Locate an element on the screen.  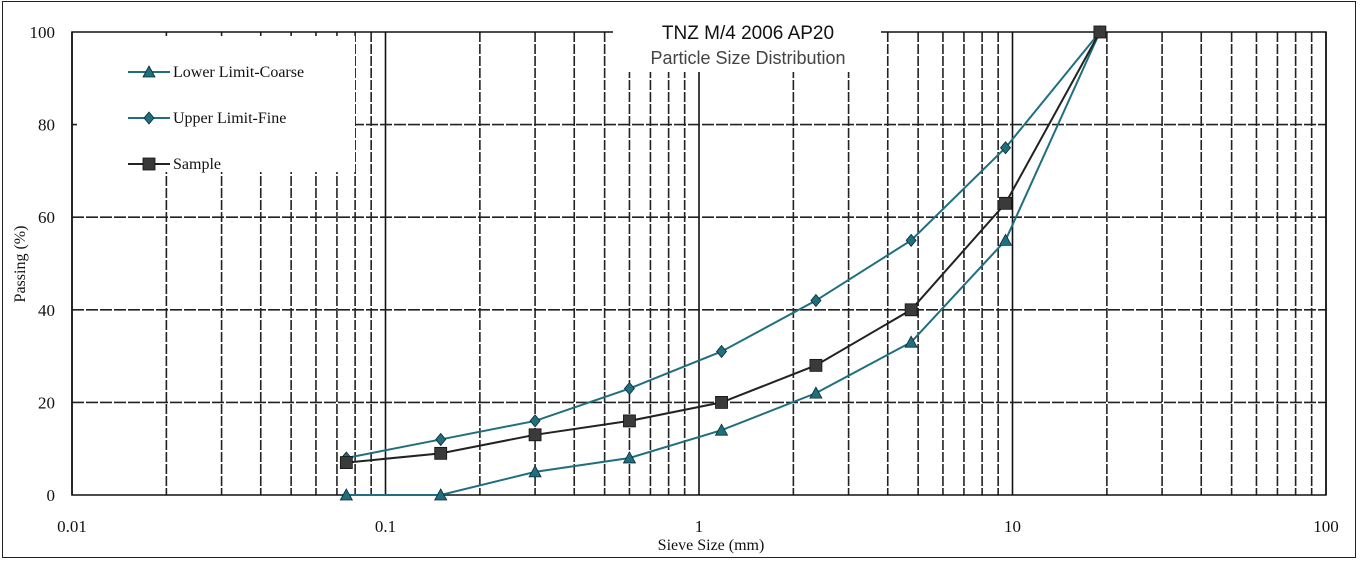
y-tick-label: 40 is located at coordinates (46, 310).